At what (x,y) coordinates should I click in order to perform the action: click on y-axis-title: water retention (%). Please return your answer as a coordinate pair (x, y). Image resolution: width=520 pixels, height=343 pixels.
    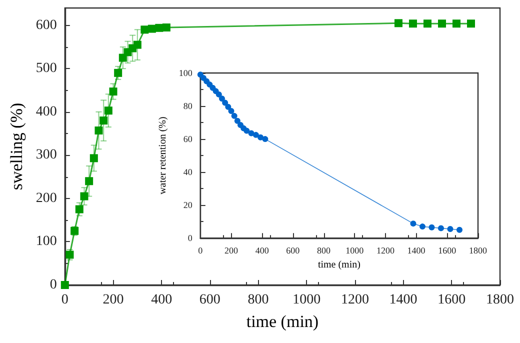
    Looking at the image, I should click on (163, 155).